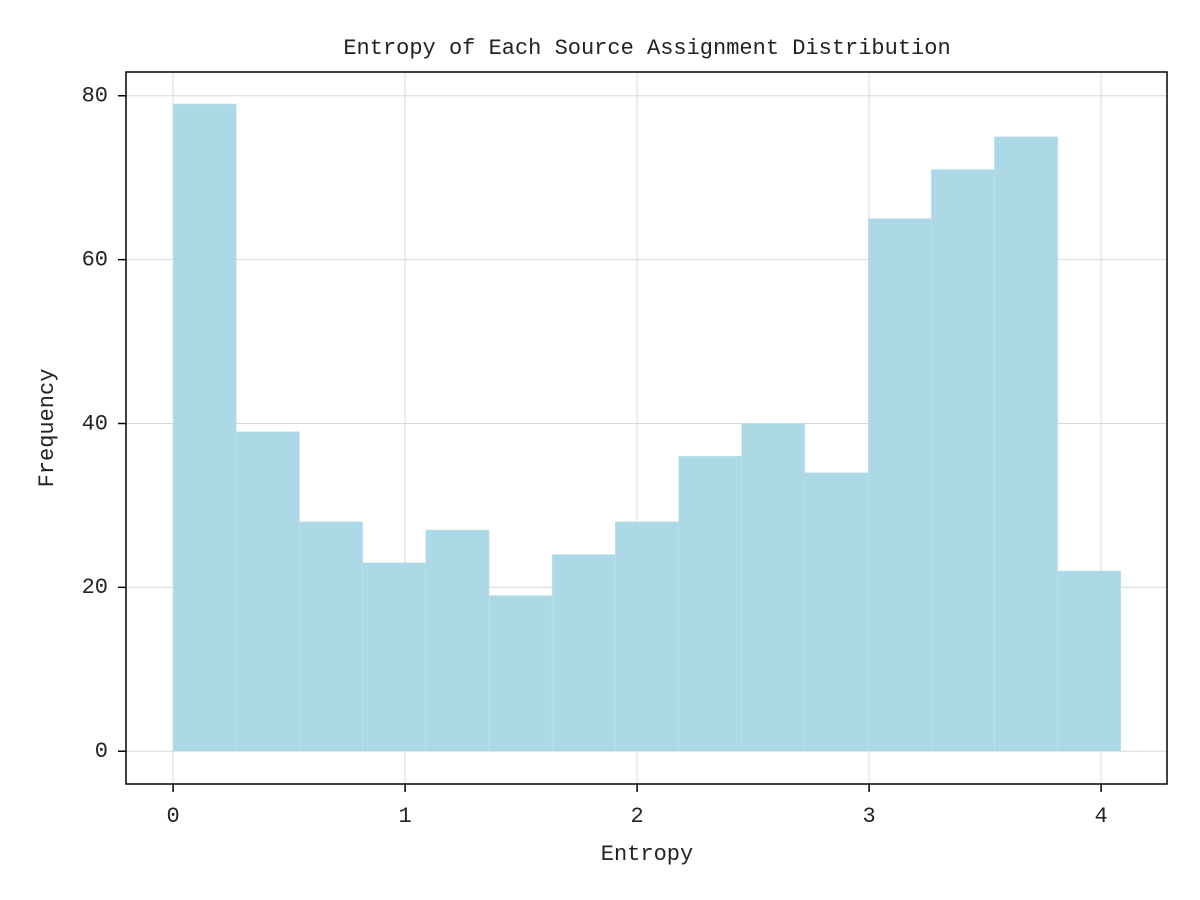 The image size is (1200, 900). I want to click on x-tick-label: 2, so click(637, 816).